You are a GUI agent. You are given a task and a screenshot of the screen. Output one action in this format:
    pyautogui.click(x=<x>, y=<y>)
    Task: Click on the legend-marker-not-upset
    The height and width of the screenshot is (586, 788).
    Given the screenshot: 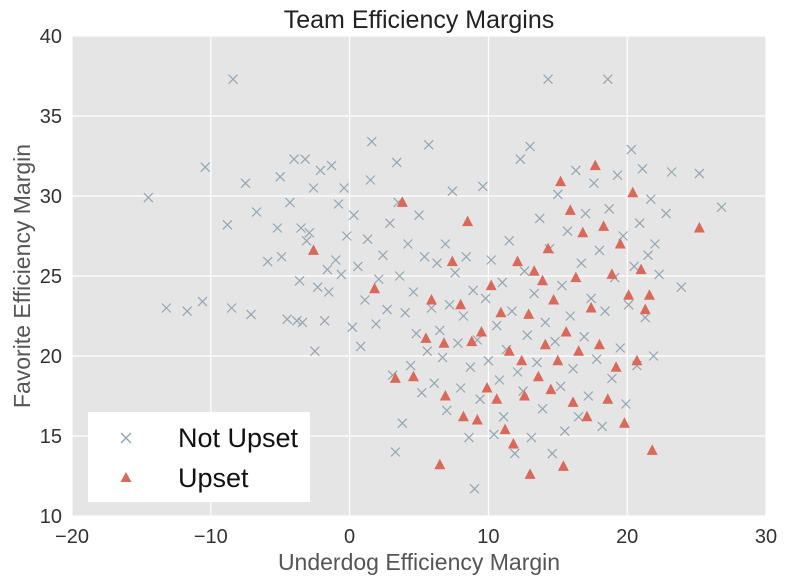 What is the action you would take?
    pyautogui.click(x=126, y=438)
    